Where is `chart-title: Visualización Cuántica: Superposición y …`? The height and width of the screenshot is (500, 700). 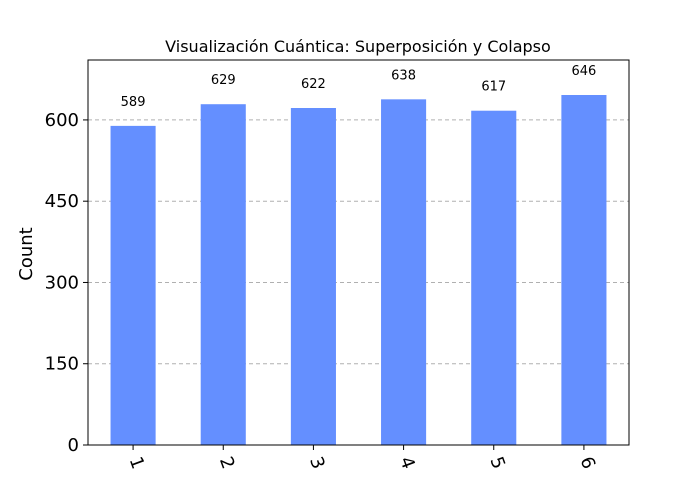 chart-title: Visualización Cuántica: Superposición y … is located at coordinates (358, 46).